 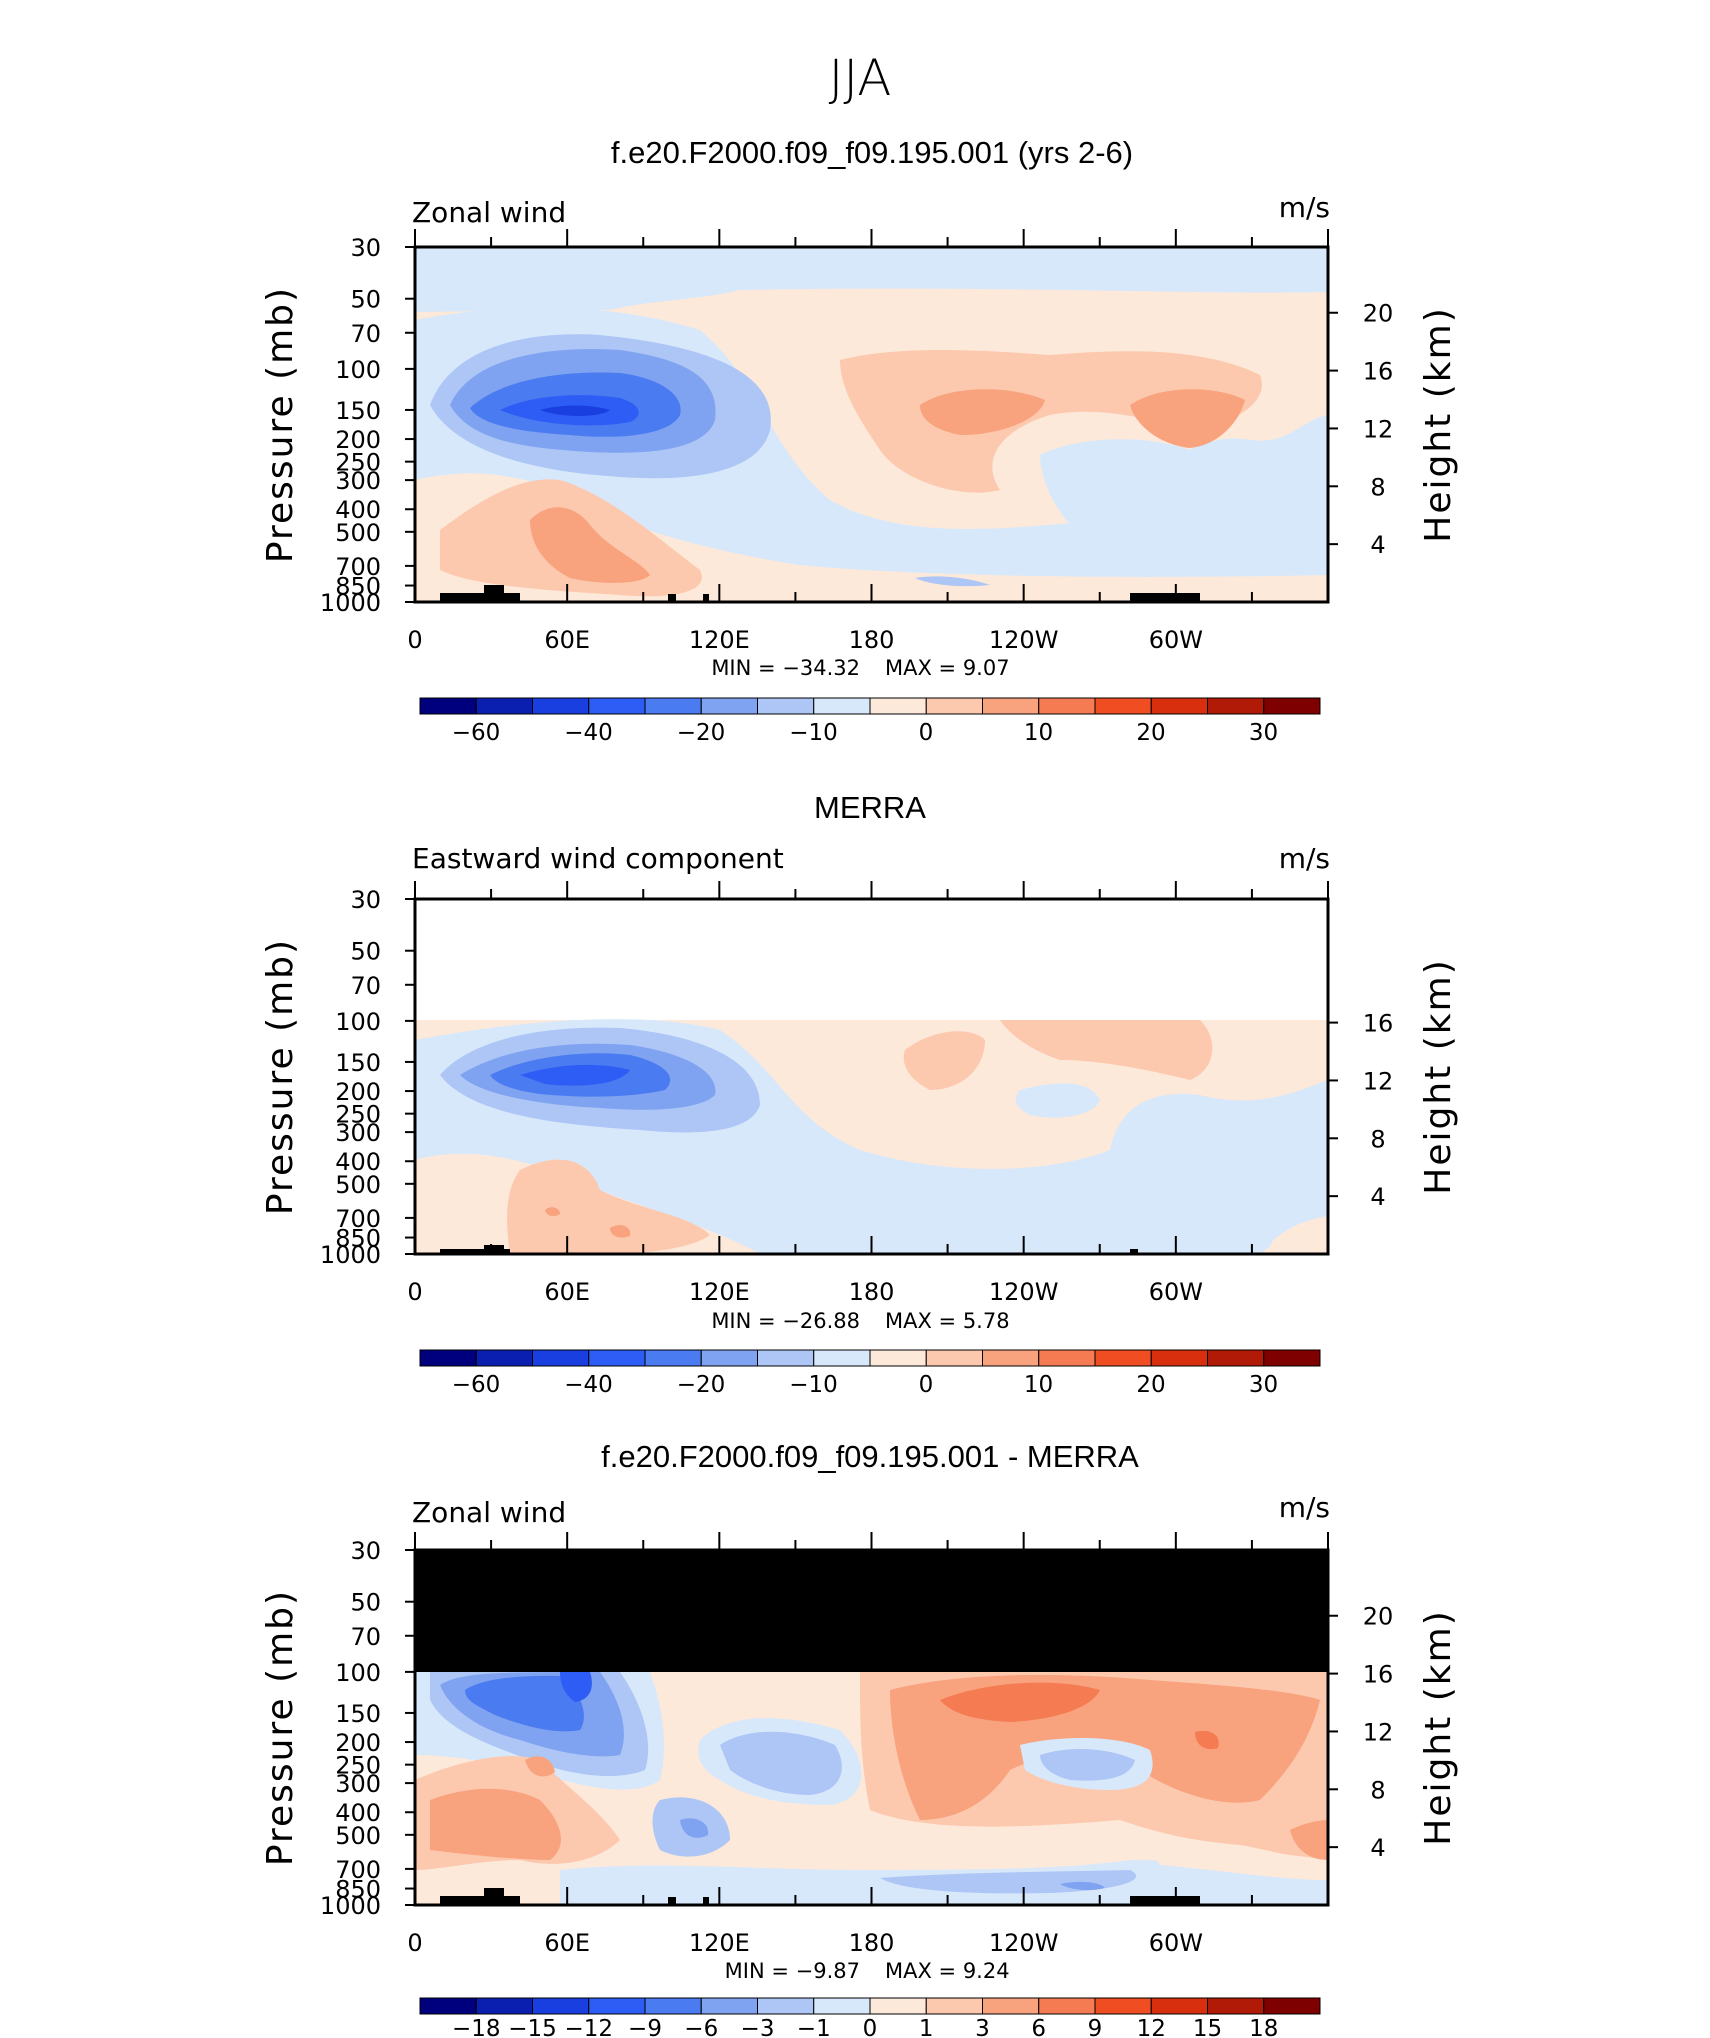 I want to click on colorbar-label: −60, so click(x=476, y=733).